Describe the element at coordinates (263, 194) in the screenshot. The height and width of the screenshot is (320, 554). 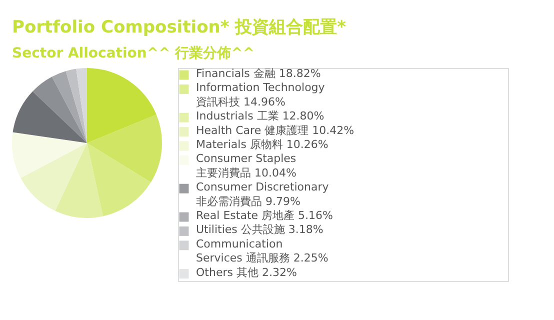
I see `legend-label: Consumer Discretionary 非必需消費品 9.79%` at that location.